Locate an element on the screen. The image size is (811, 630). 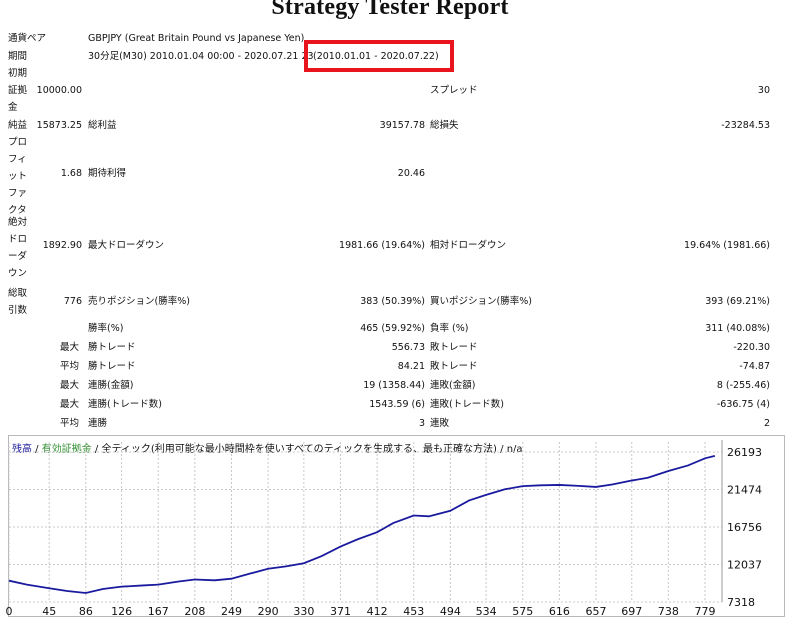
initial-deposit-label: 初期証拠金 is located at coordinates (18, 90).